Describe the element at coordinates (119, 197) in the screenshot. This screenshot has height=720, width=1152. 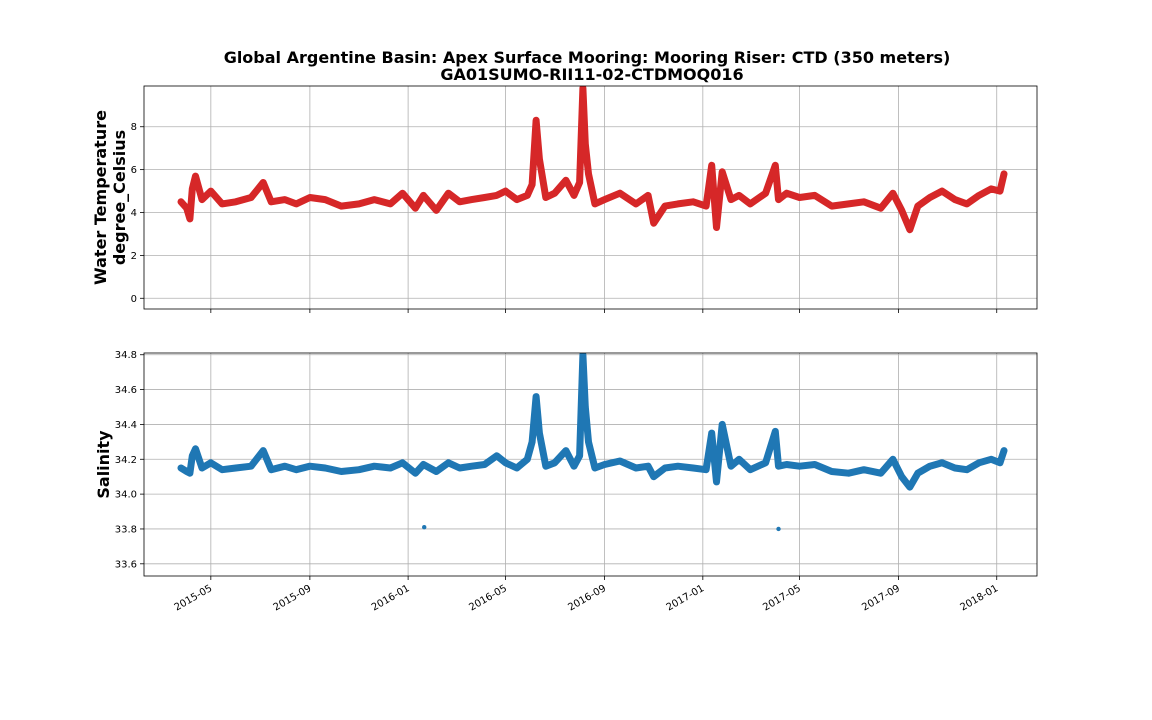
I see `y-axis-label: degree_Celsius` at that location.